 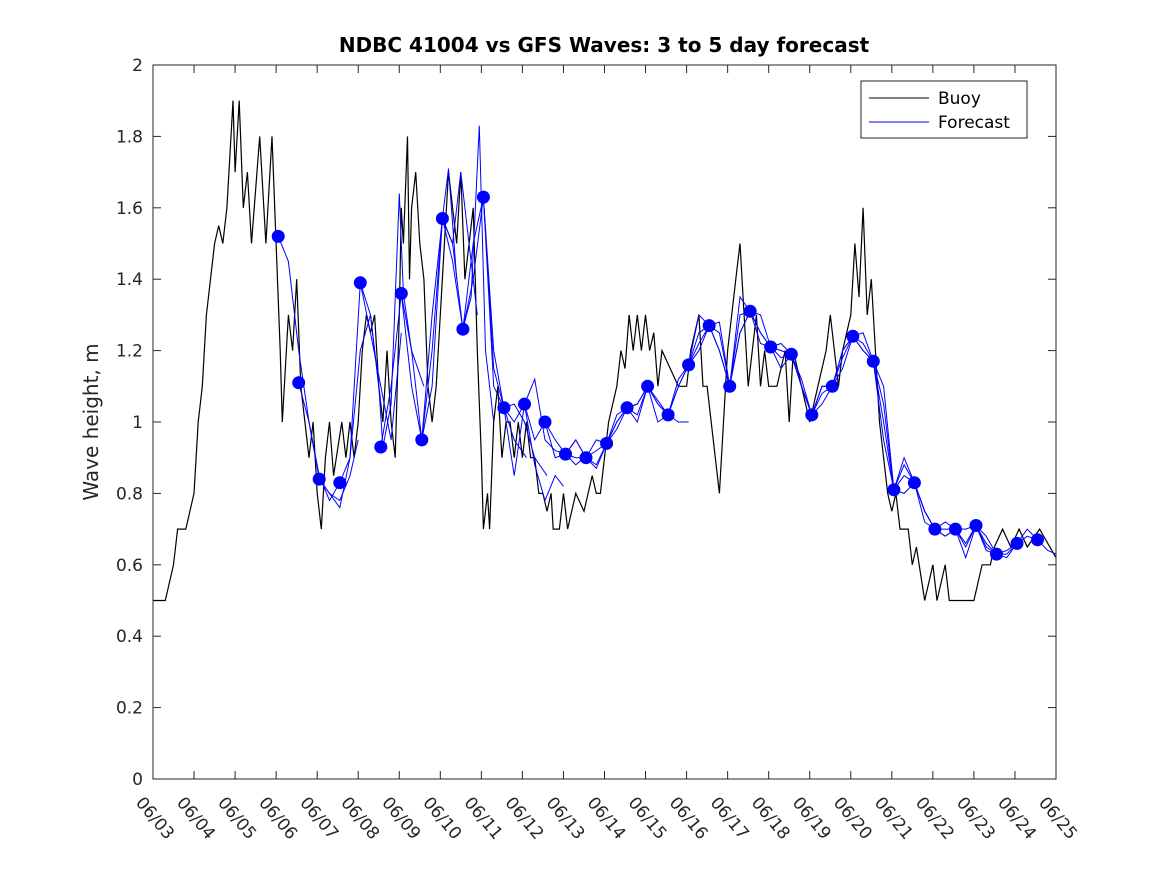 What do you see at coordinates (688, 818) in the screenshot?
I see `x-tick-label: 06/16` at bounding box center [688, 818].